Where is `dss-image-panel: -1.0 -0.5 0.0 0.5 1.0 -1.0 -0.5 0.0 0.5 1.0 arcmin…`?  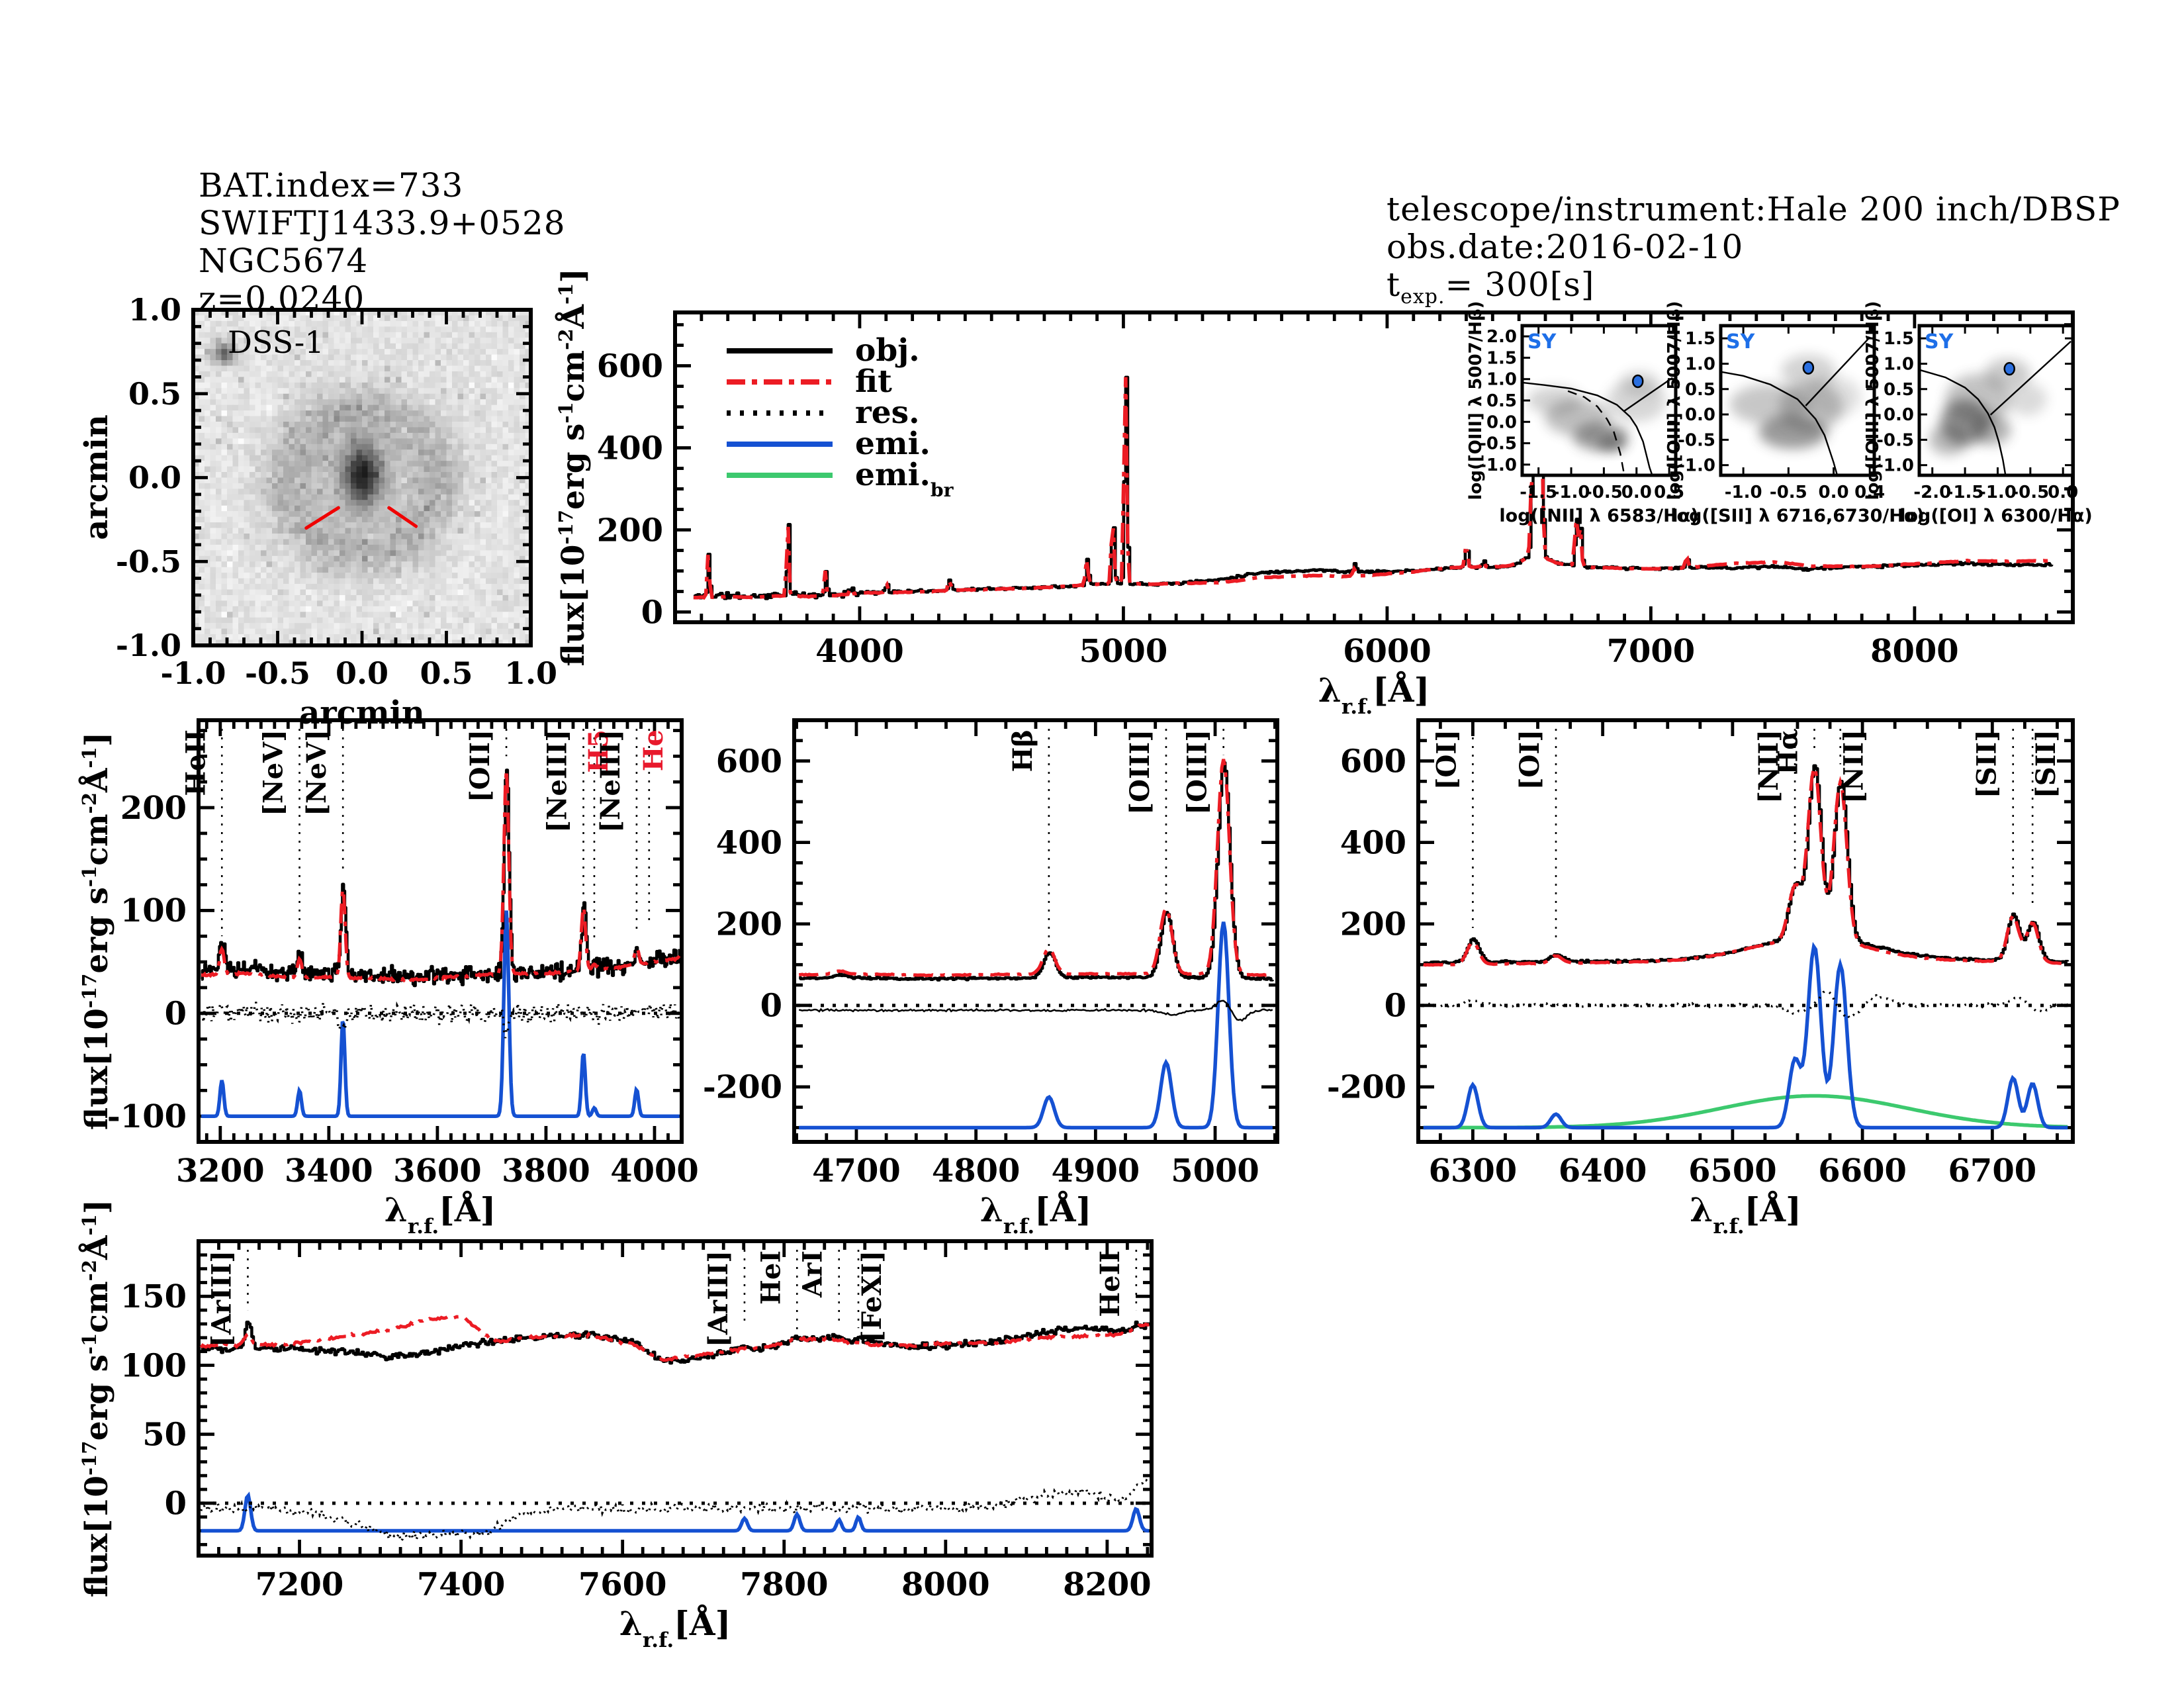
dss-image-panel: -1.0 -0.5 0.0 0.5 1.0 -1.0 -0.5 0.0 0.5 1.0 arcmin… is located at coordinates (317, 511).